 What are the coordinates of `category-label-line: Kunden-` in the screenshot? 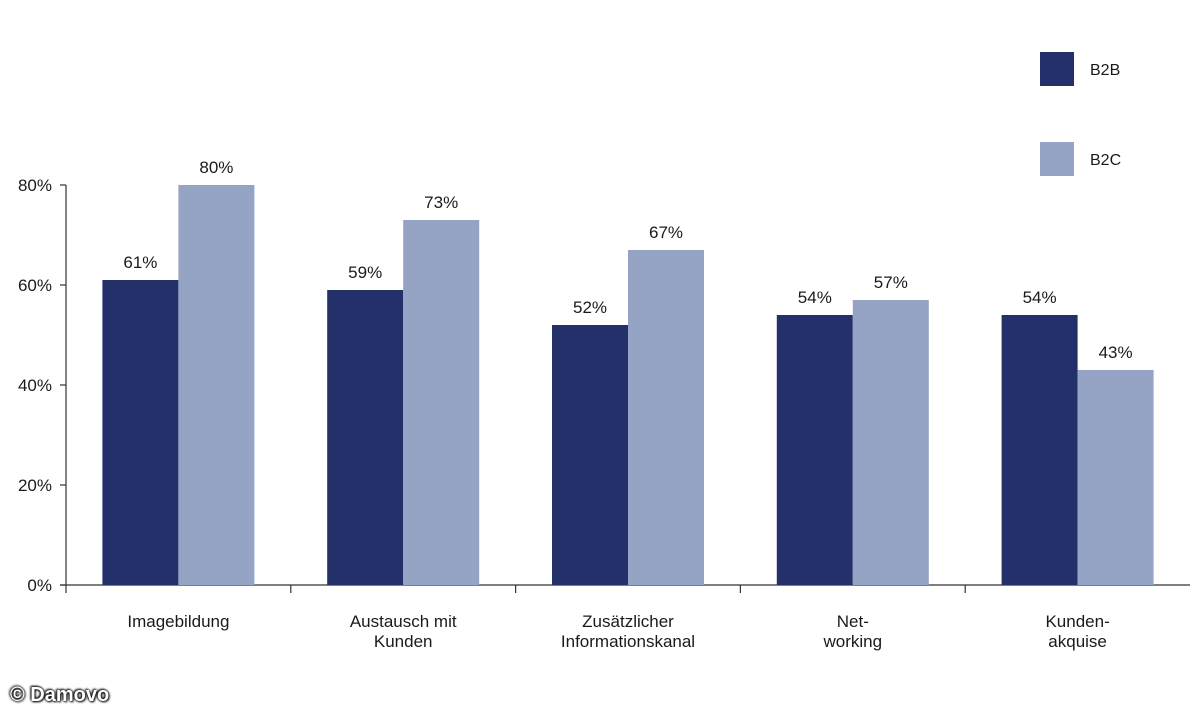 It's located at (1077, 621).